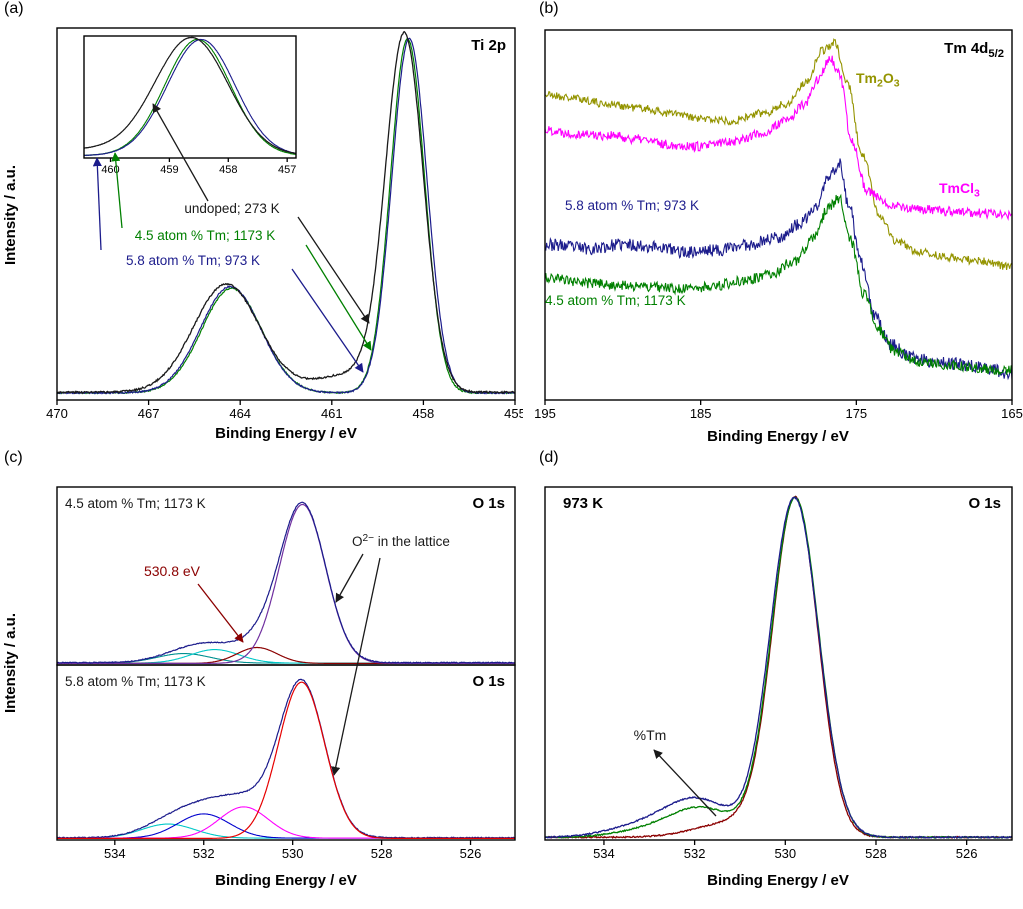 The image size is (1023, 909). I want to click on panel-c-top-title: O 1s, so click(488, 503).